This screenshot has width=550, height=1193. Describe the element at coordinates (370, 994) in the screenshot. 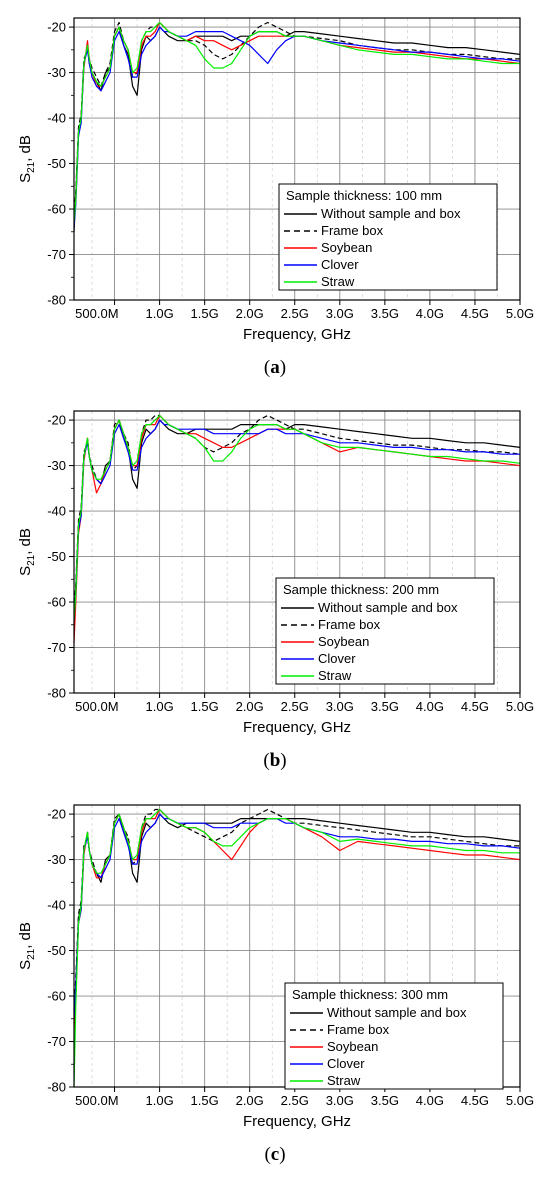

I see `legend-title: Sample thickness: 300 mm` at that location.